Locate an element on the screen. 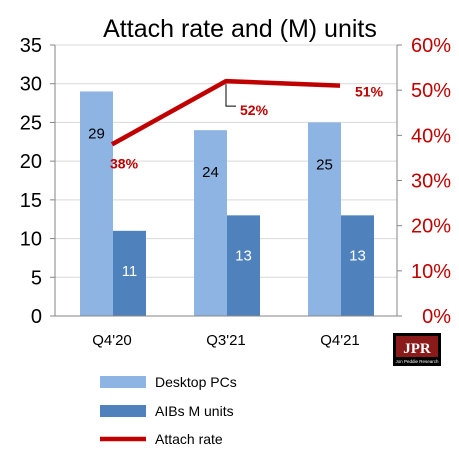 Image resolution: width=459 pixels, height=463 pixels. left-tick-label: 30 is located at coordinates (31, 85).